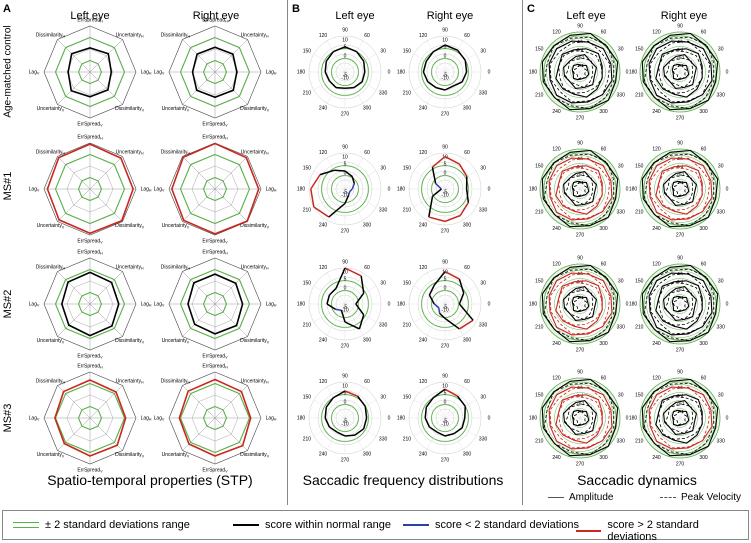 The width and height of the screenshot is (751, 543). What do you see at coordinates (580, 497) in the screenshot?
I see `sub-legend-amplitude: Amplitude` at bounding box center [580, 497].